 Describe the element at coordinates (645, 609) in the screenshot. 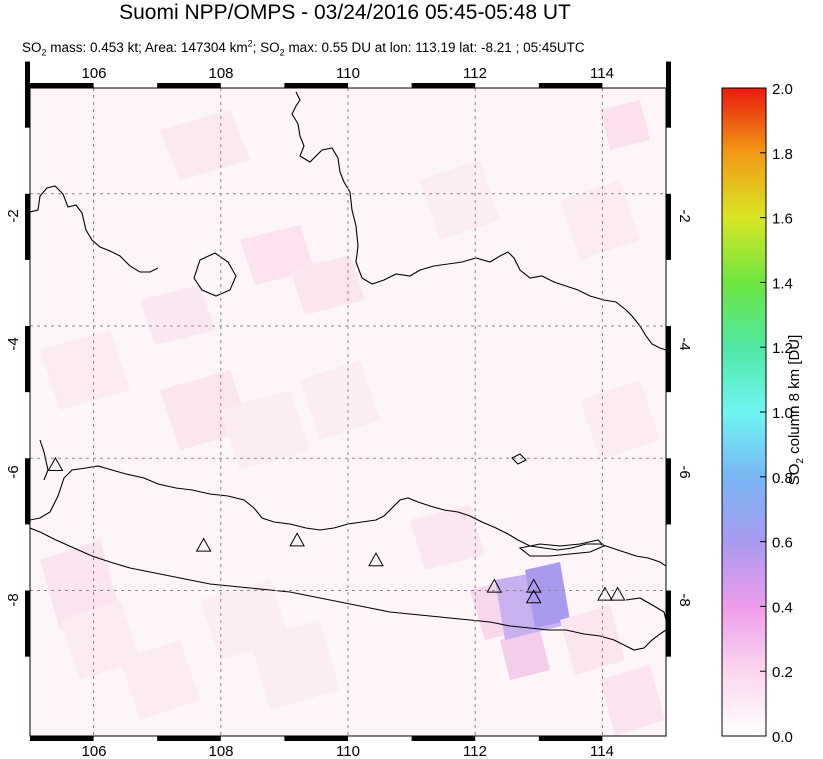

I see `bali-coast` at that location.